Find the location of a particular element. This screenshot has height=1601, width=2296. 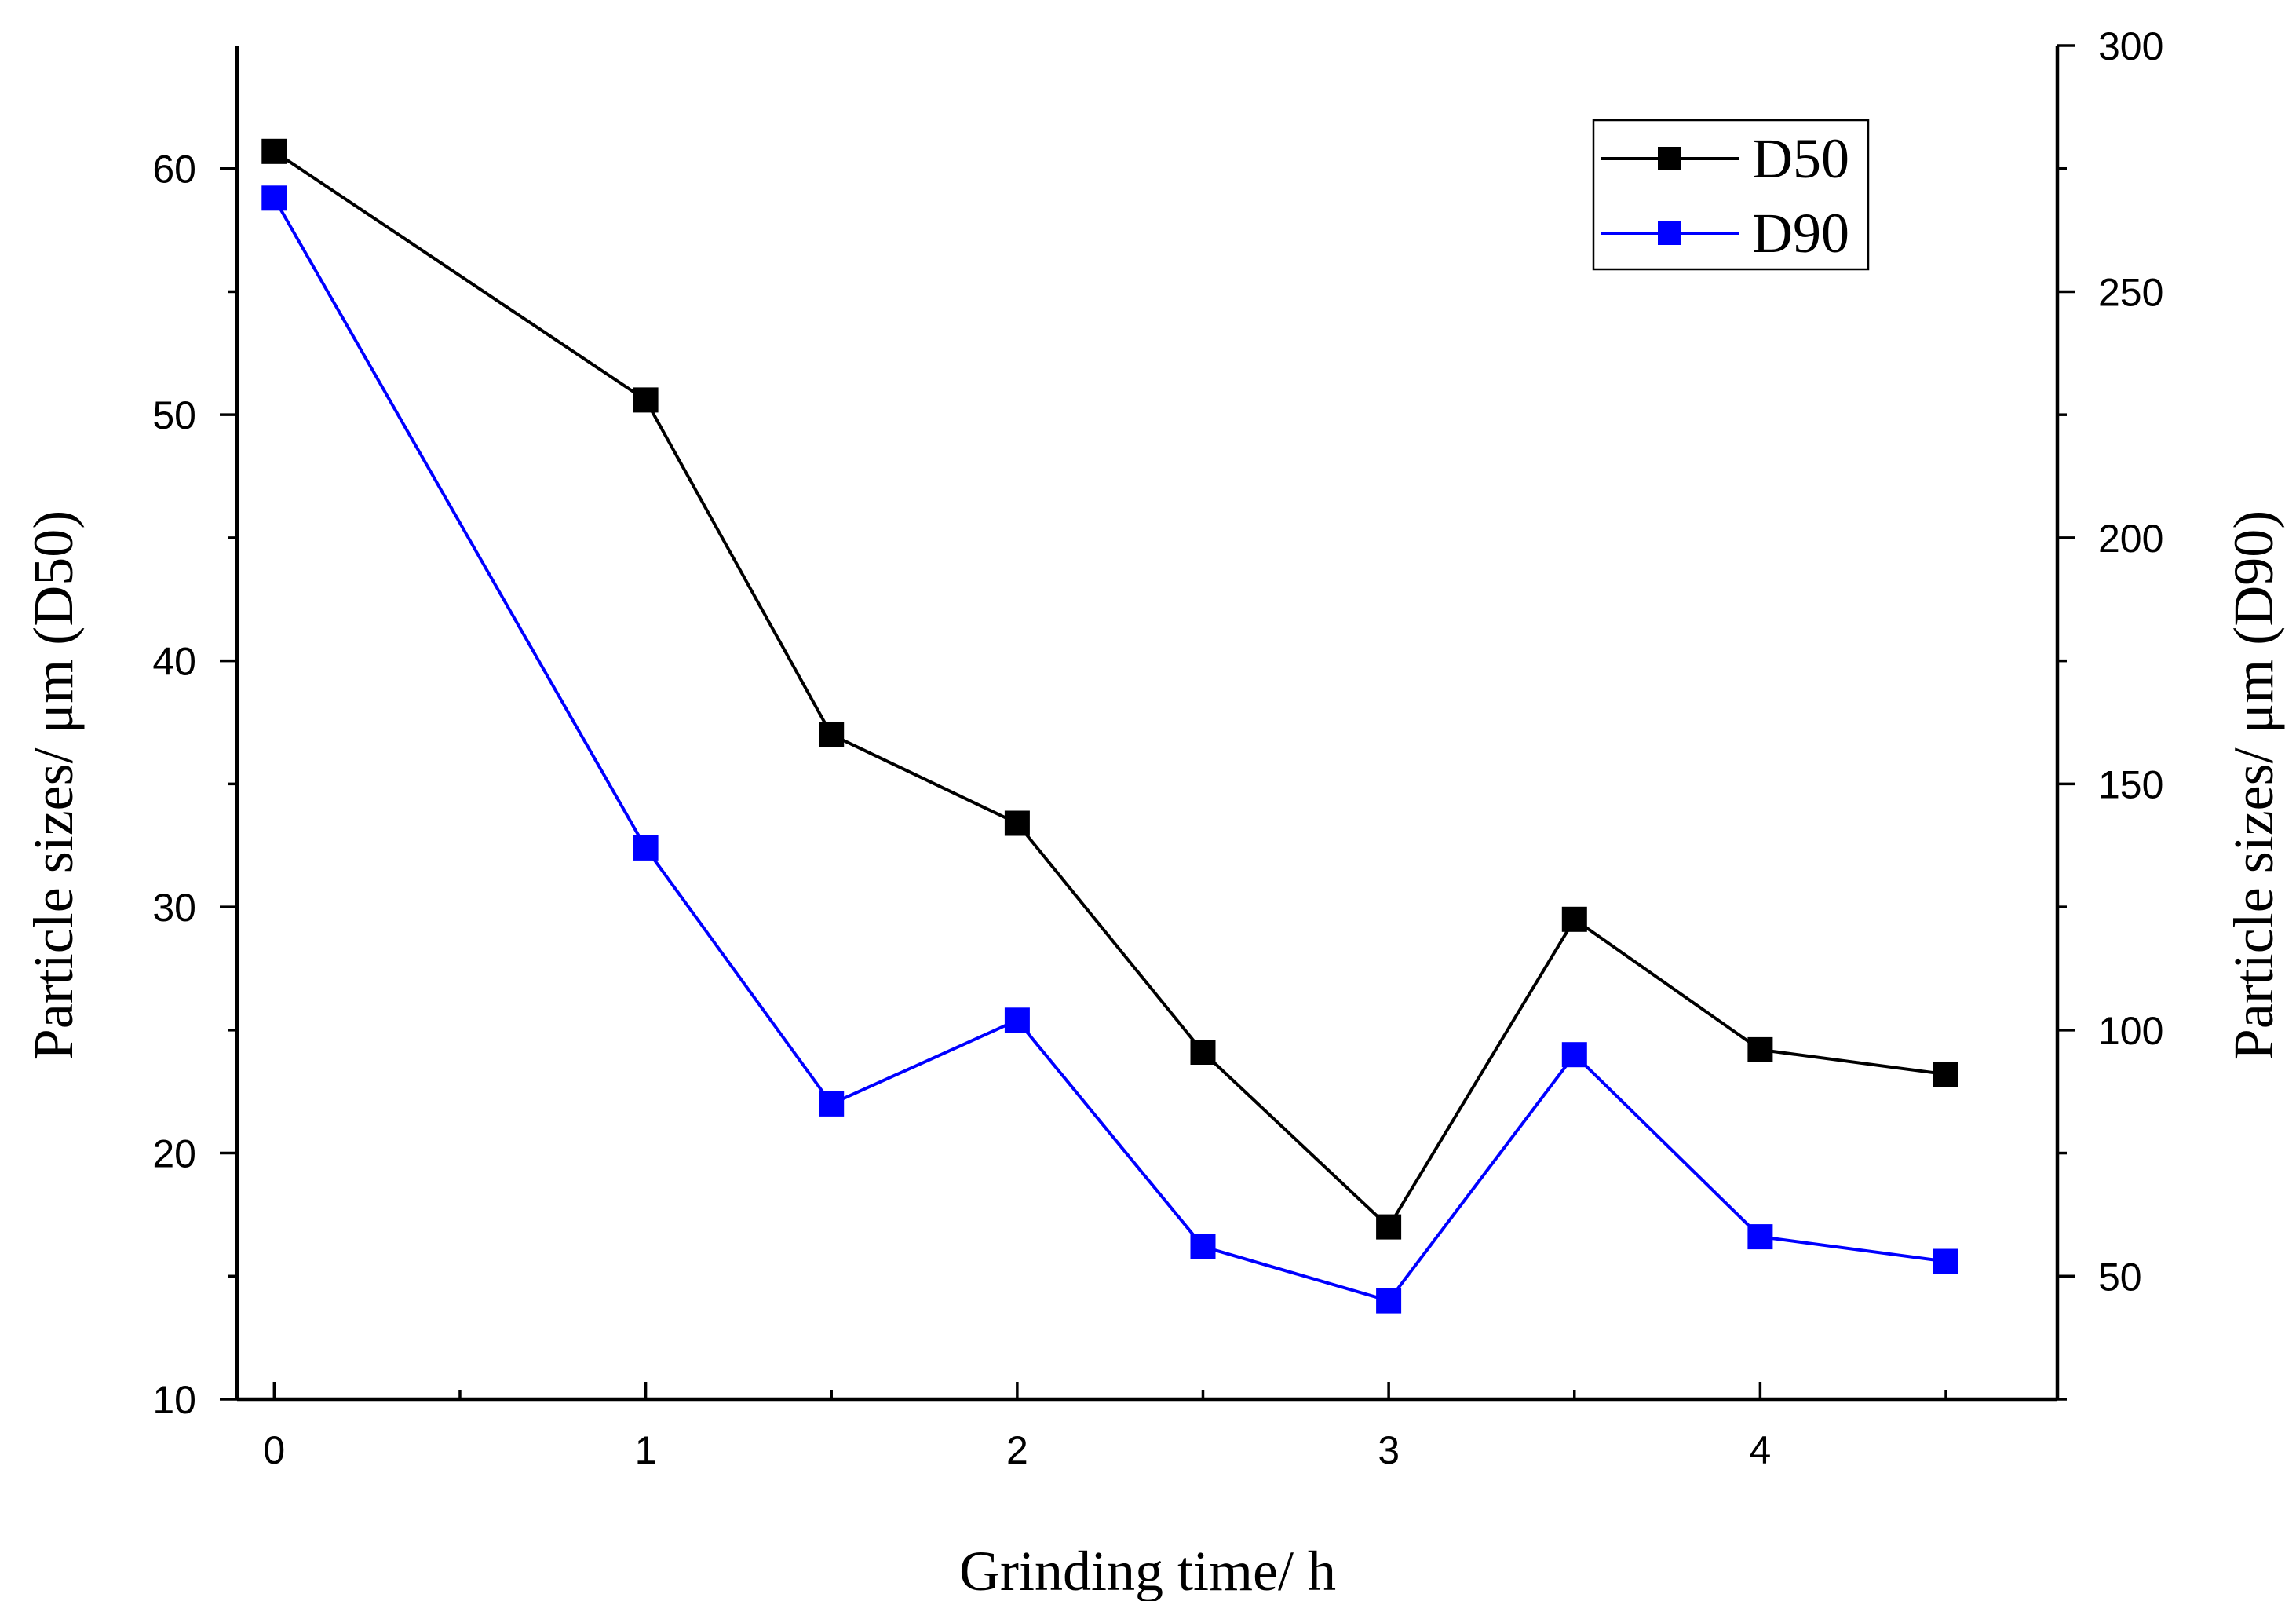

legend-label-d50: D50 is located at coordinates (1800, 158).